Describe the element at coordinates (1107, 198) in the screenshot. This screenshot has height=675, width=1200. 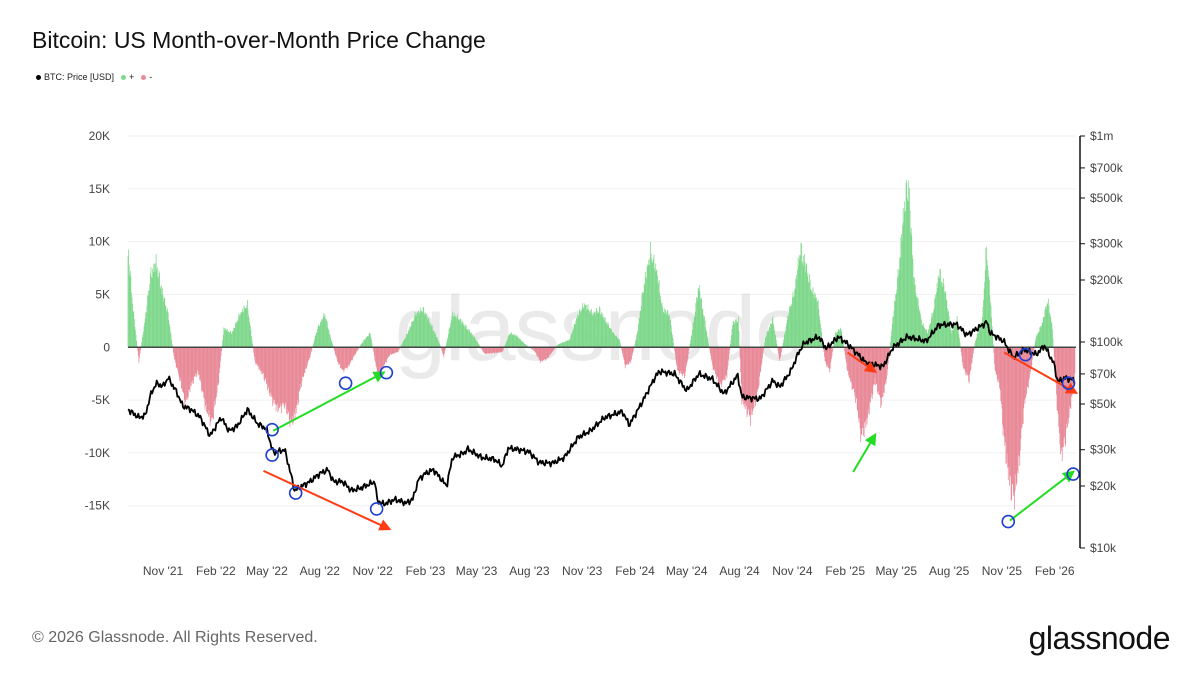
I see `right-tick-label: $500k` at that location.